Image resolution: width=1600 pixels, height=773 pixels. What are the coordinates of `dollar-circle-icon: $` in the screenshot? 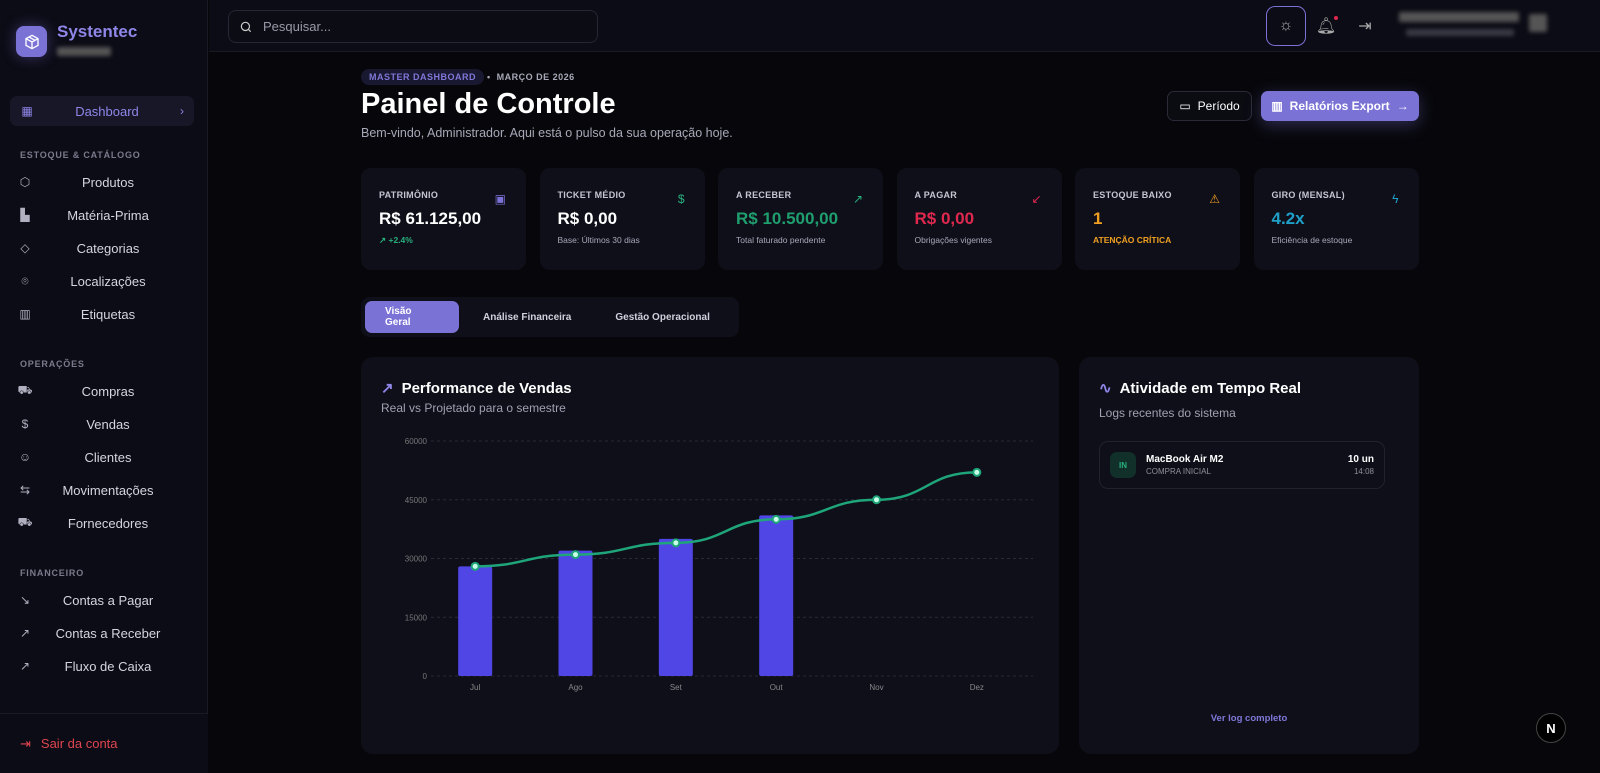 It's located at (25, 424).